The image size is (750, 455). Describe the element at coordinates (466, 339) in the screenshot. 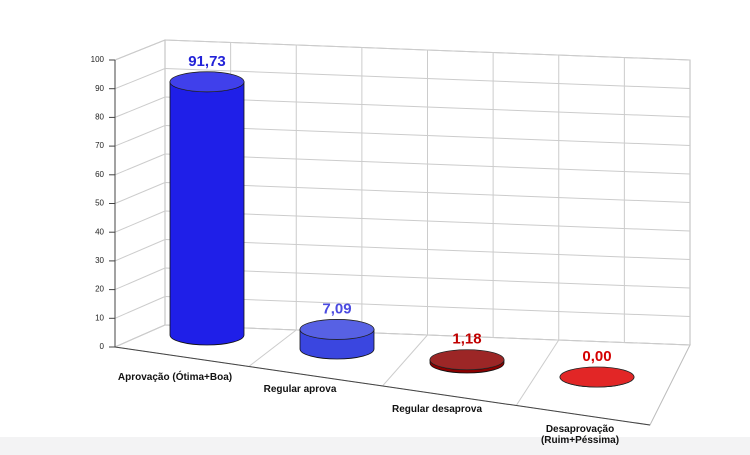

I see `value-label: 1,18` at that location.